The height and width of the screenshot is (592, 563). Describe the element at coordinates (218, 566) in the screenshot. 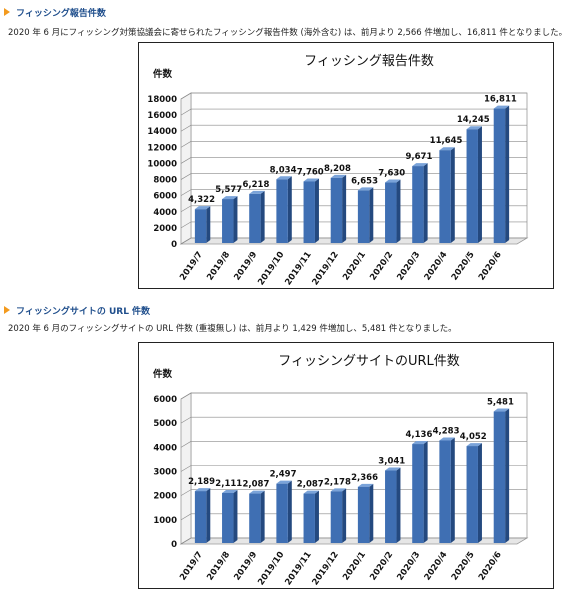

I see `x-tick-label: 2019/8` at that location.